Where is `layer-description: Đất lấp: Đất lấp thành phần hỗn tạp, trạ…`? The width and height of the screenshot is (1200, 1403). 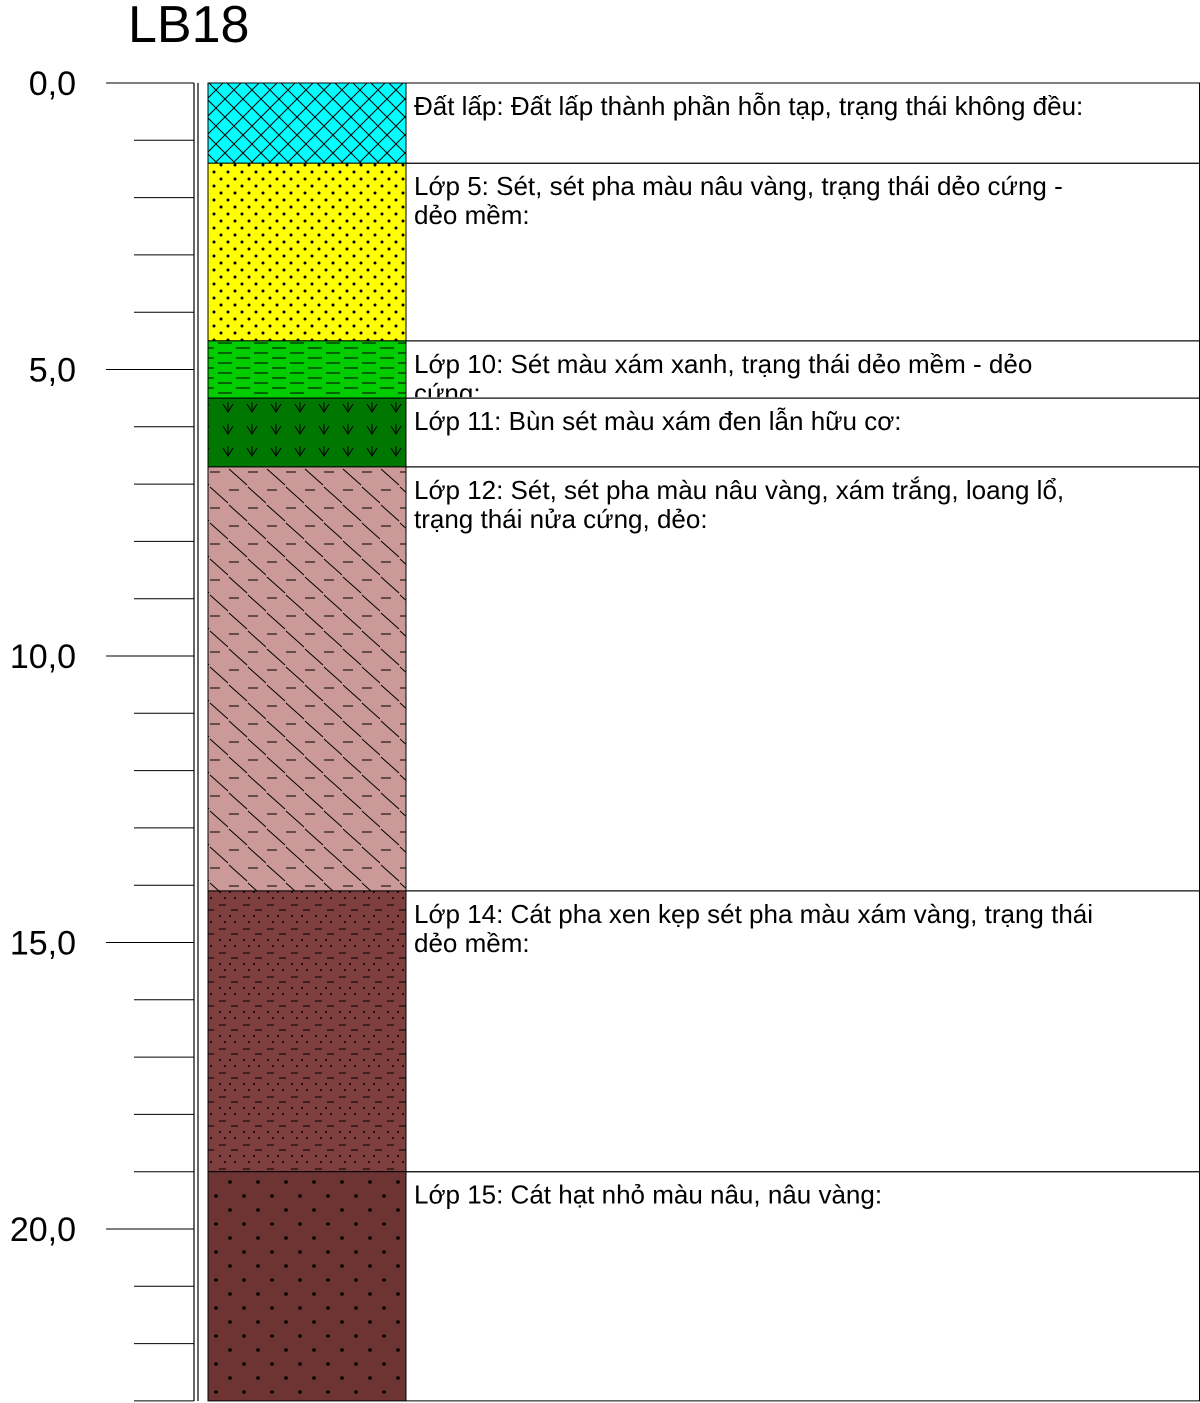 layer-description: Đất lấp: Đất lấp thành phần hỗn tạp, trạ… is located at coordinates (748, 106).